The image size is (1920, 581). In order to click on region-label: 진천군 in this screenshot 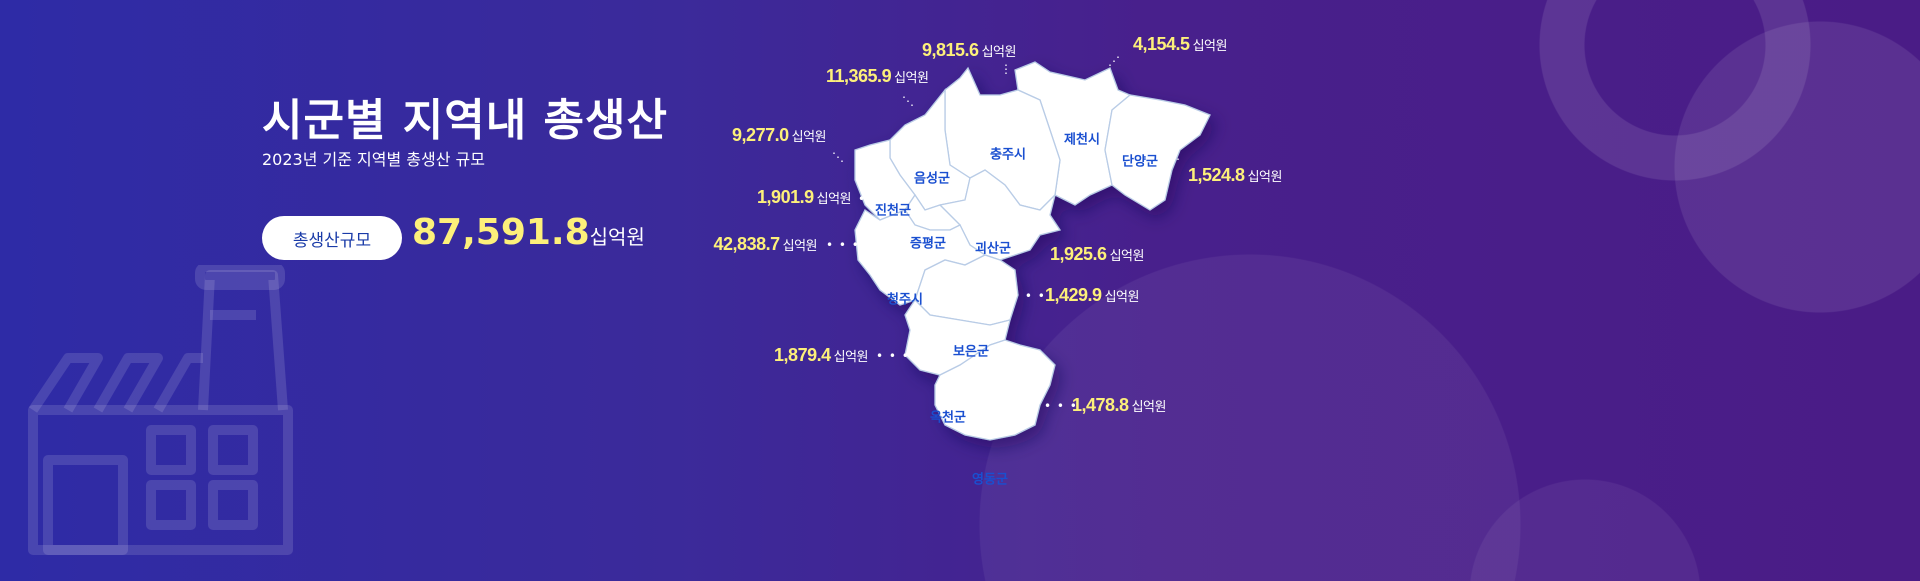, I will do `click(893, 211)`.